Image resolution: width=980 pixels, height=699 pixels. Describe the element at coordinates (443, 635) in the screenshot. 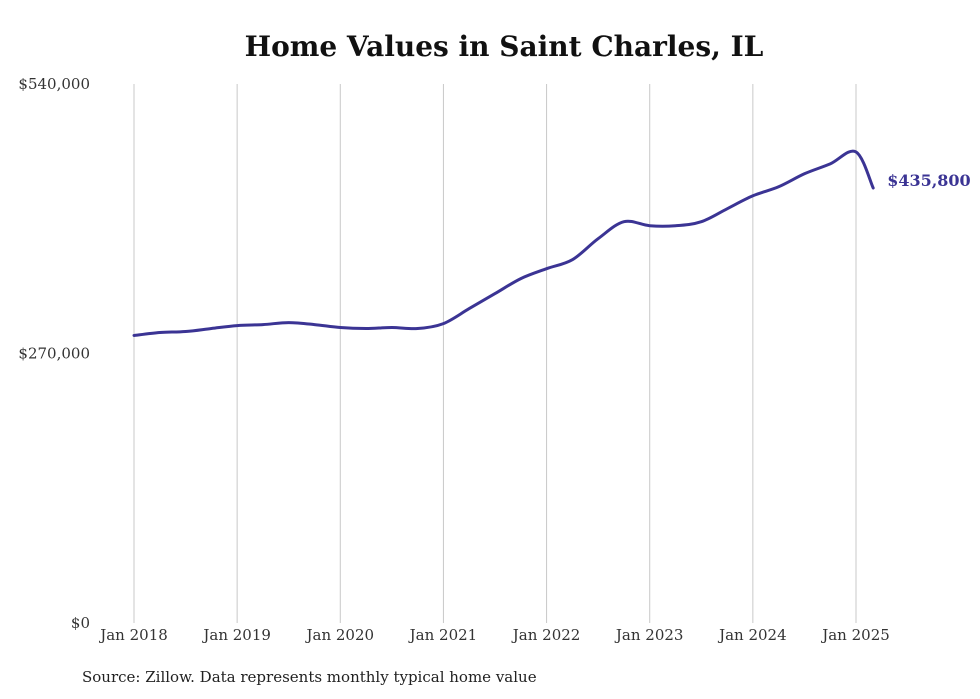

I see `x-tick-label: Jan 2021` at that location.